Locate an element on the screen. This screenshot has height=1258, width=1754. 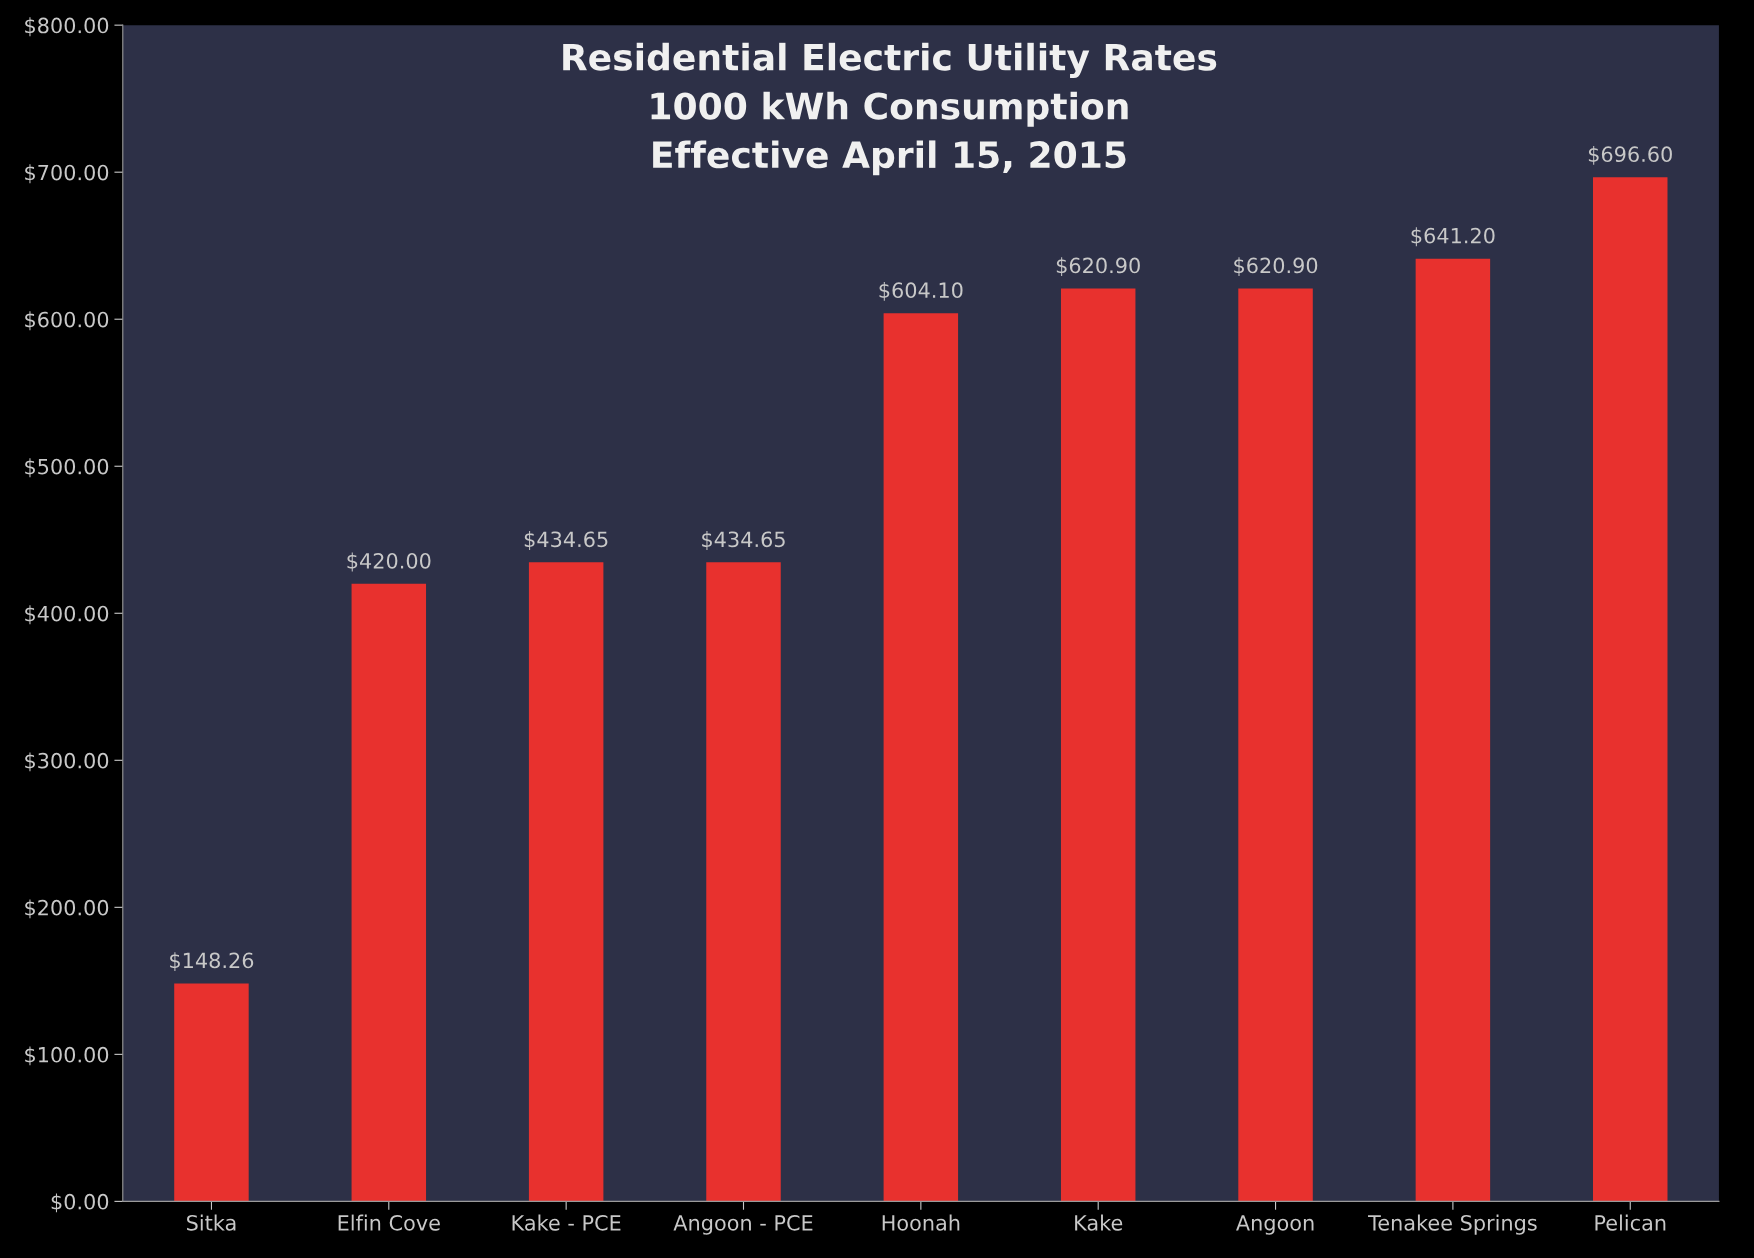
y-tick-label: $500.00 is located at coordinates (67, 468).